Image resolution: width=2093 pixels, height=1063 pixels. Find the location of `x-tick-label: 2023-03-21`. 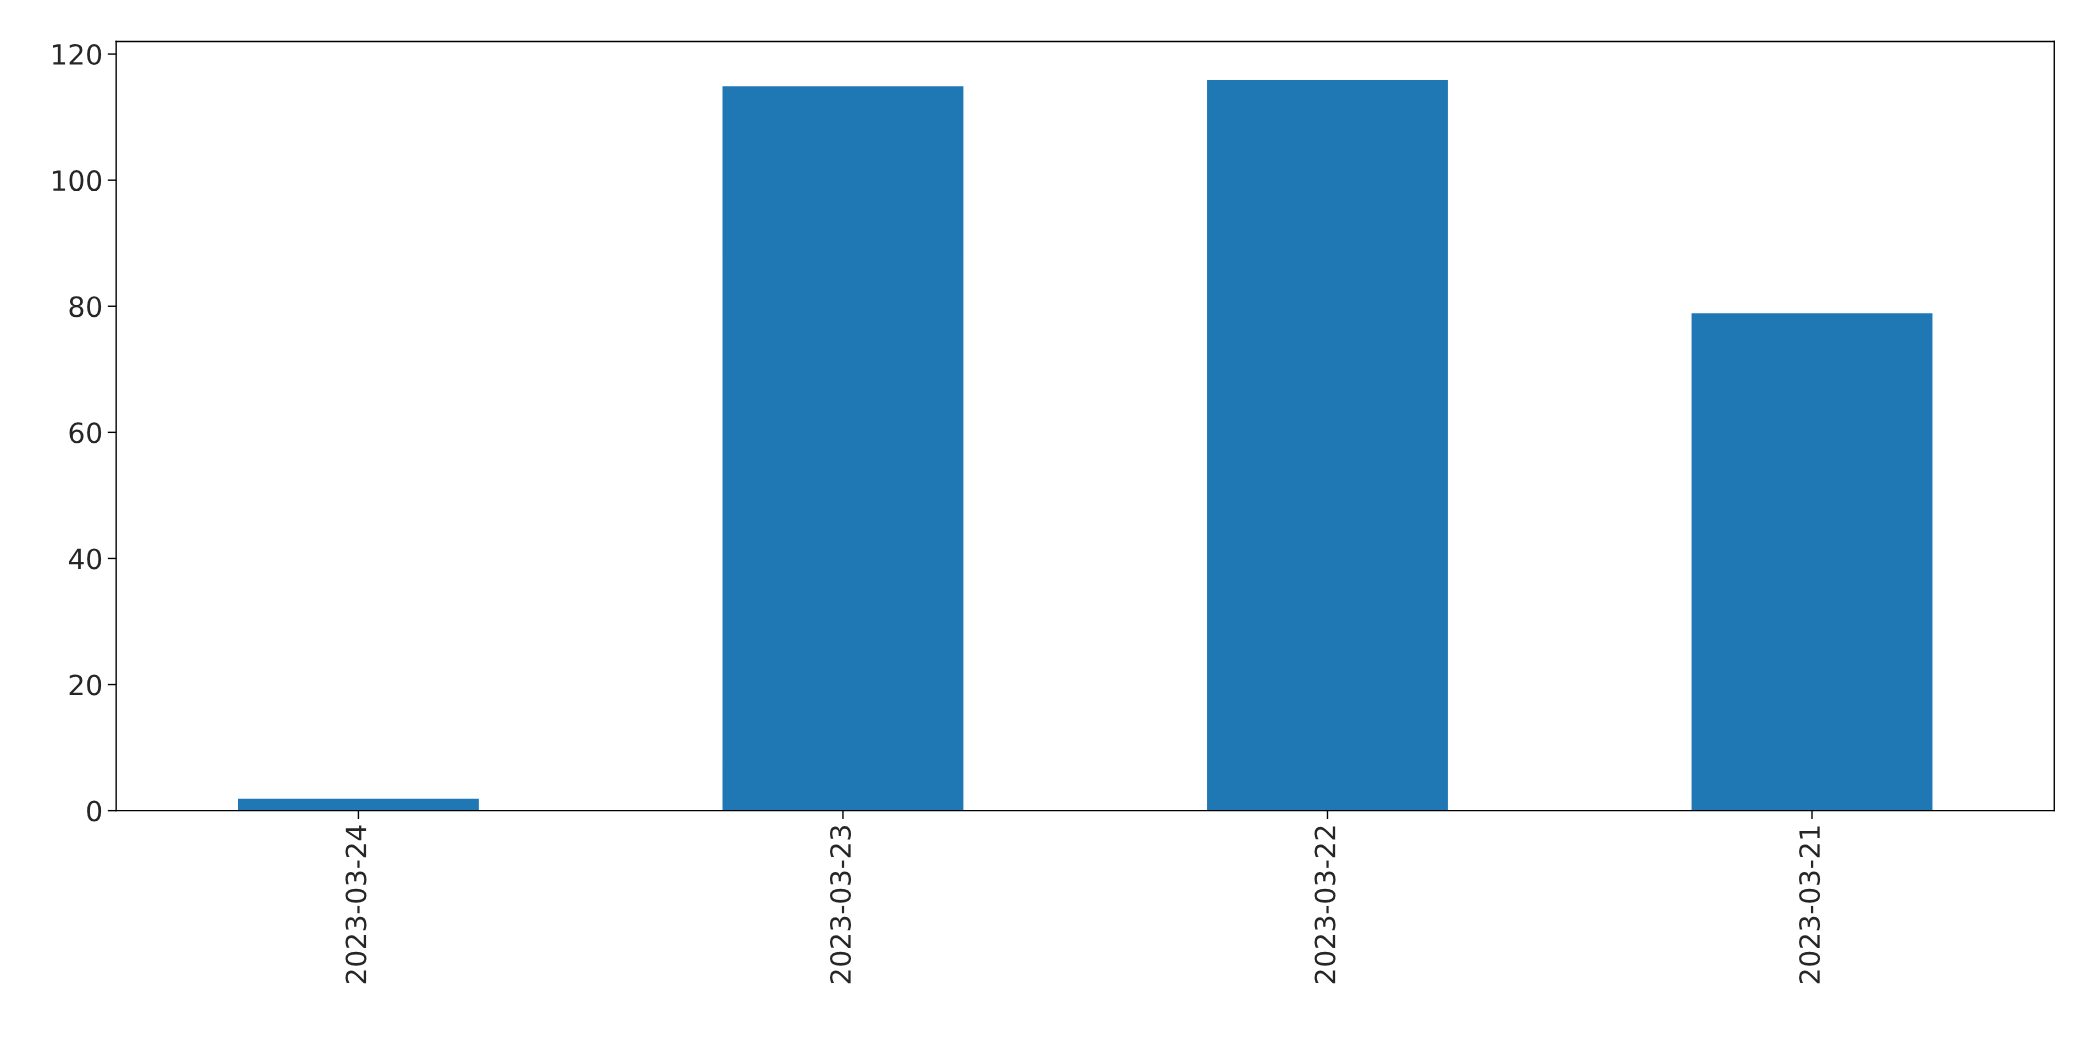

x-tick-label: 2023-03-21 is located at coordinates (1810, 905).